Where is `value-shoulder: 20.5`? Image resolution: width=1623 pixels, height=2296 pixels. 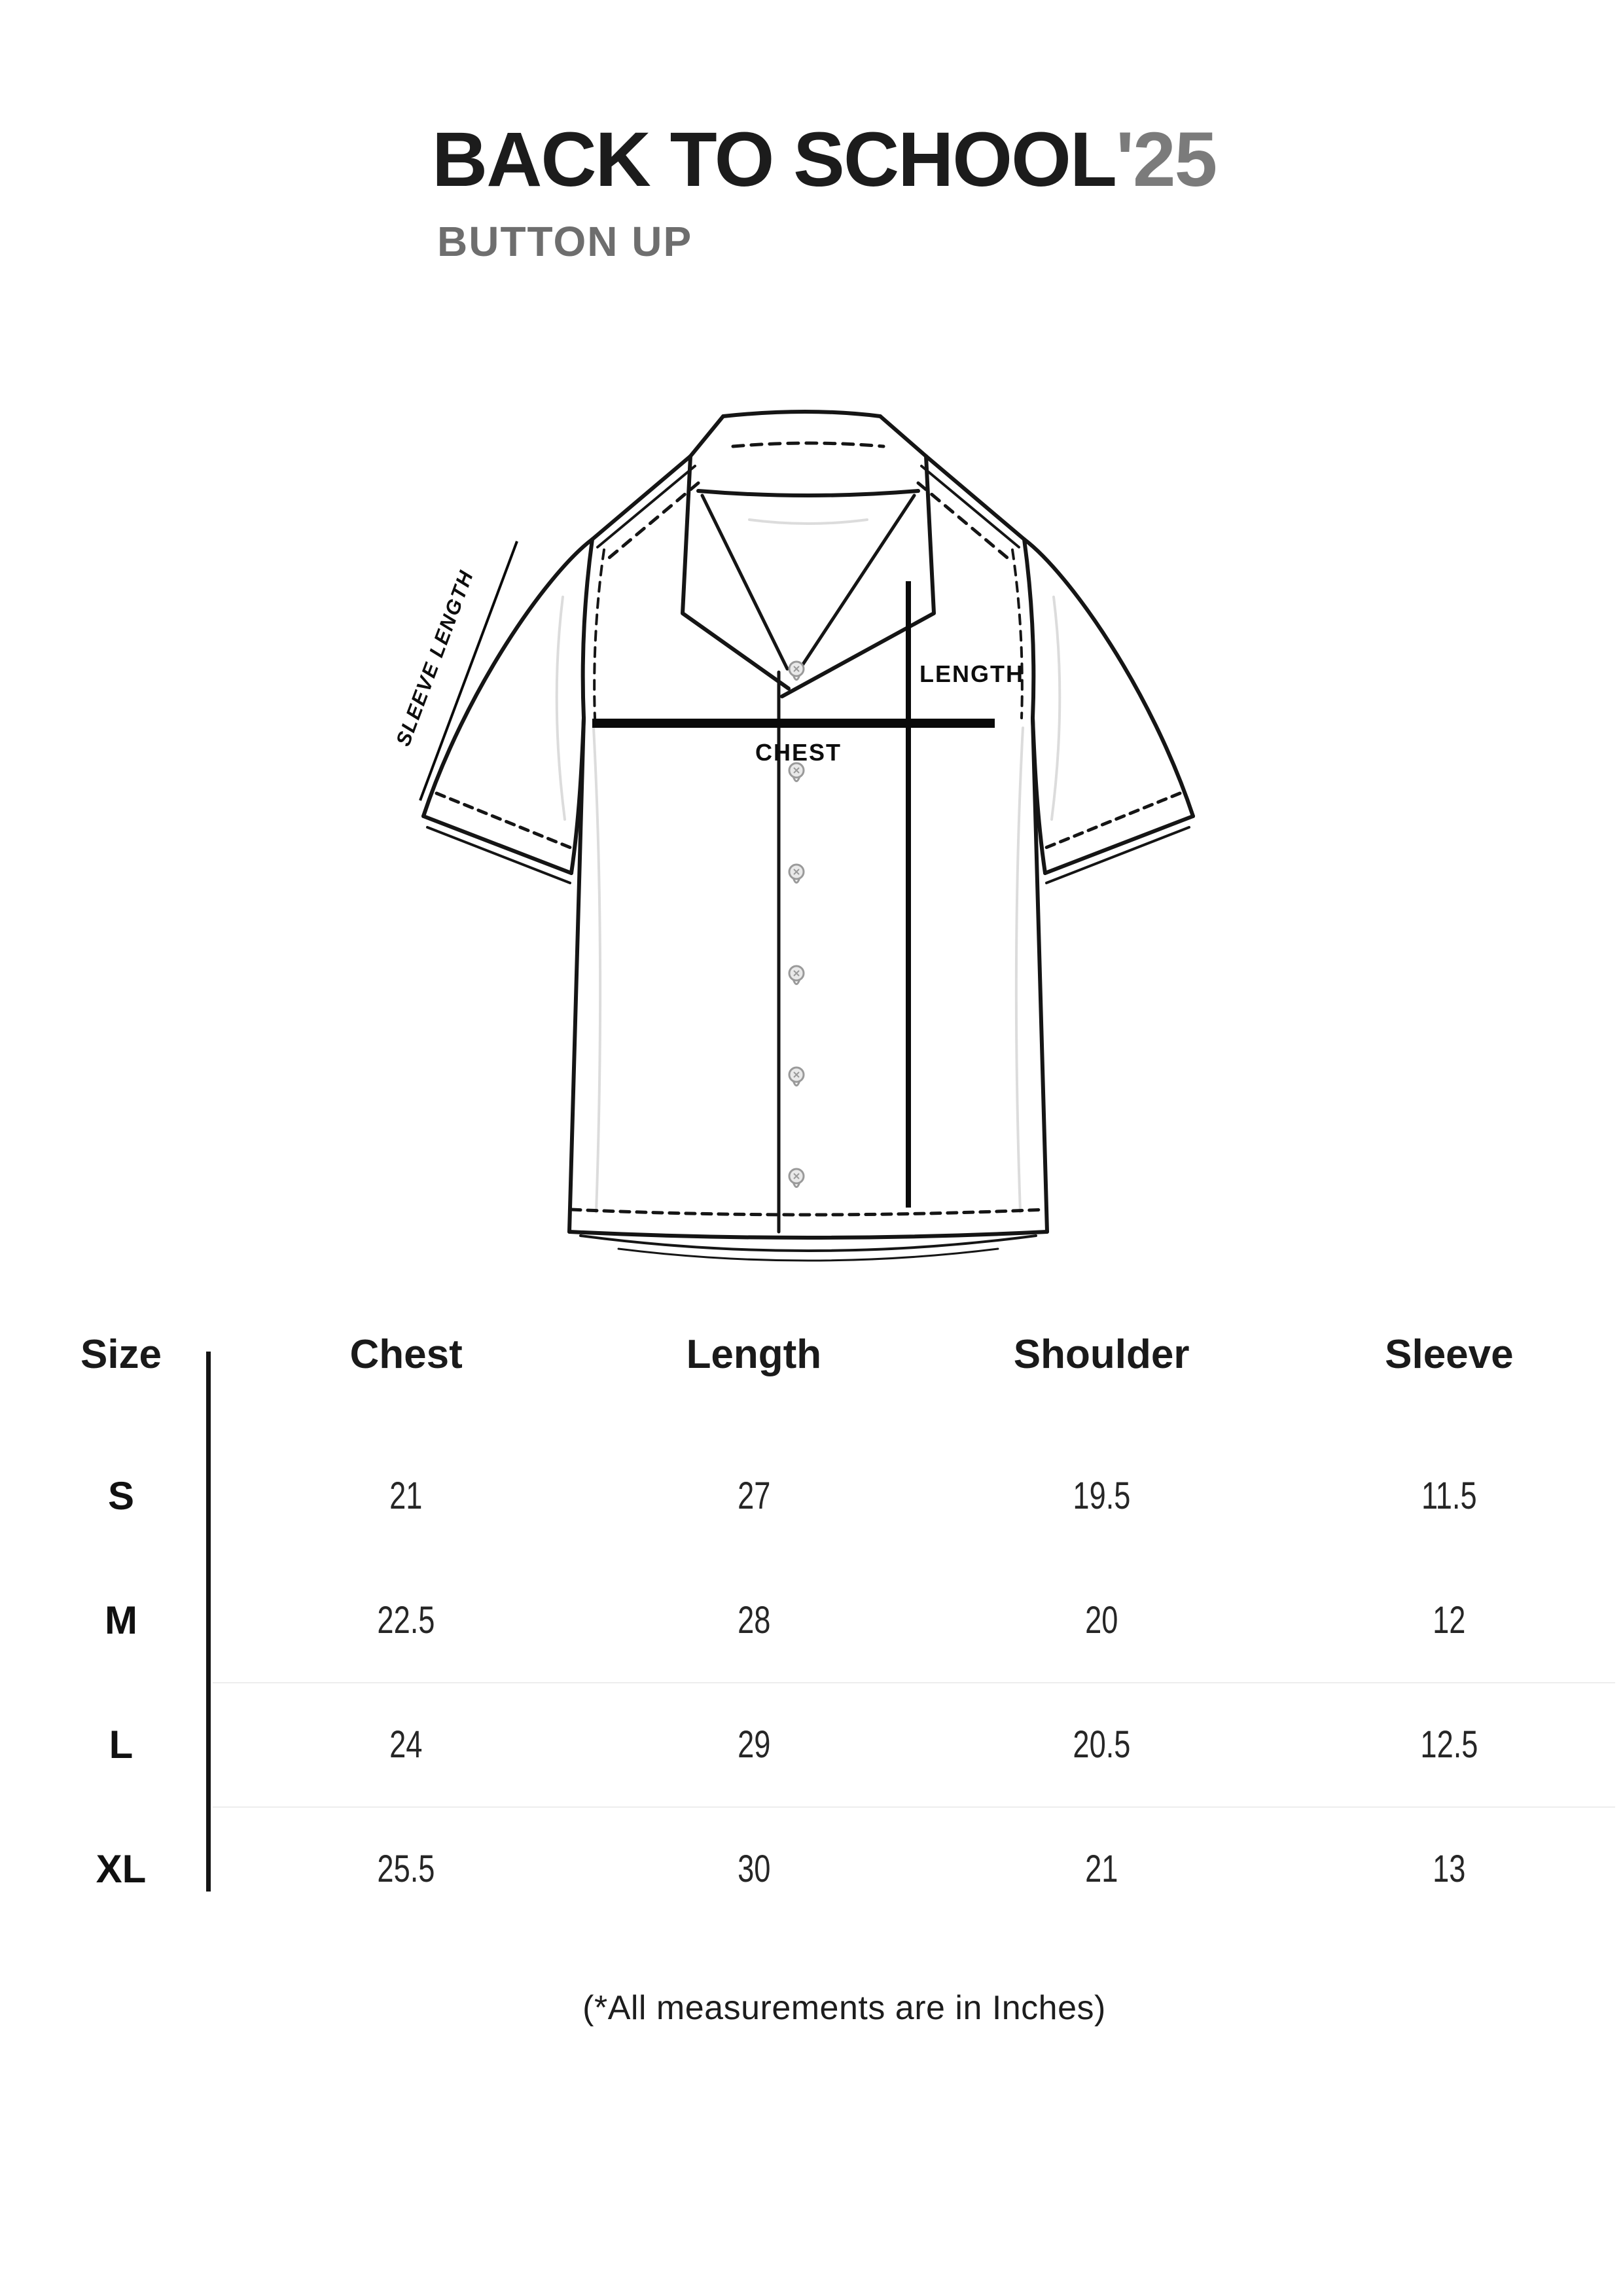 value-shoulder: 20.5 is located at coordinates (1102, 1744).